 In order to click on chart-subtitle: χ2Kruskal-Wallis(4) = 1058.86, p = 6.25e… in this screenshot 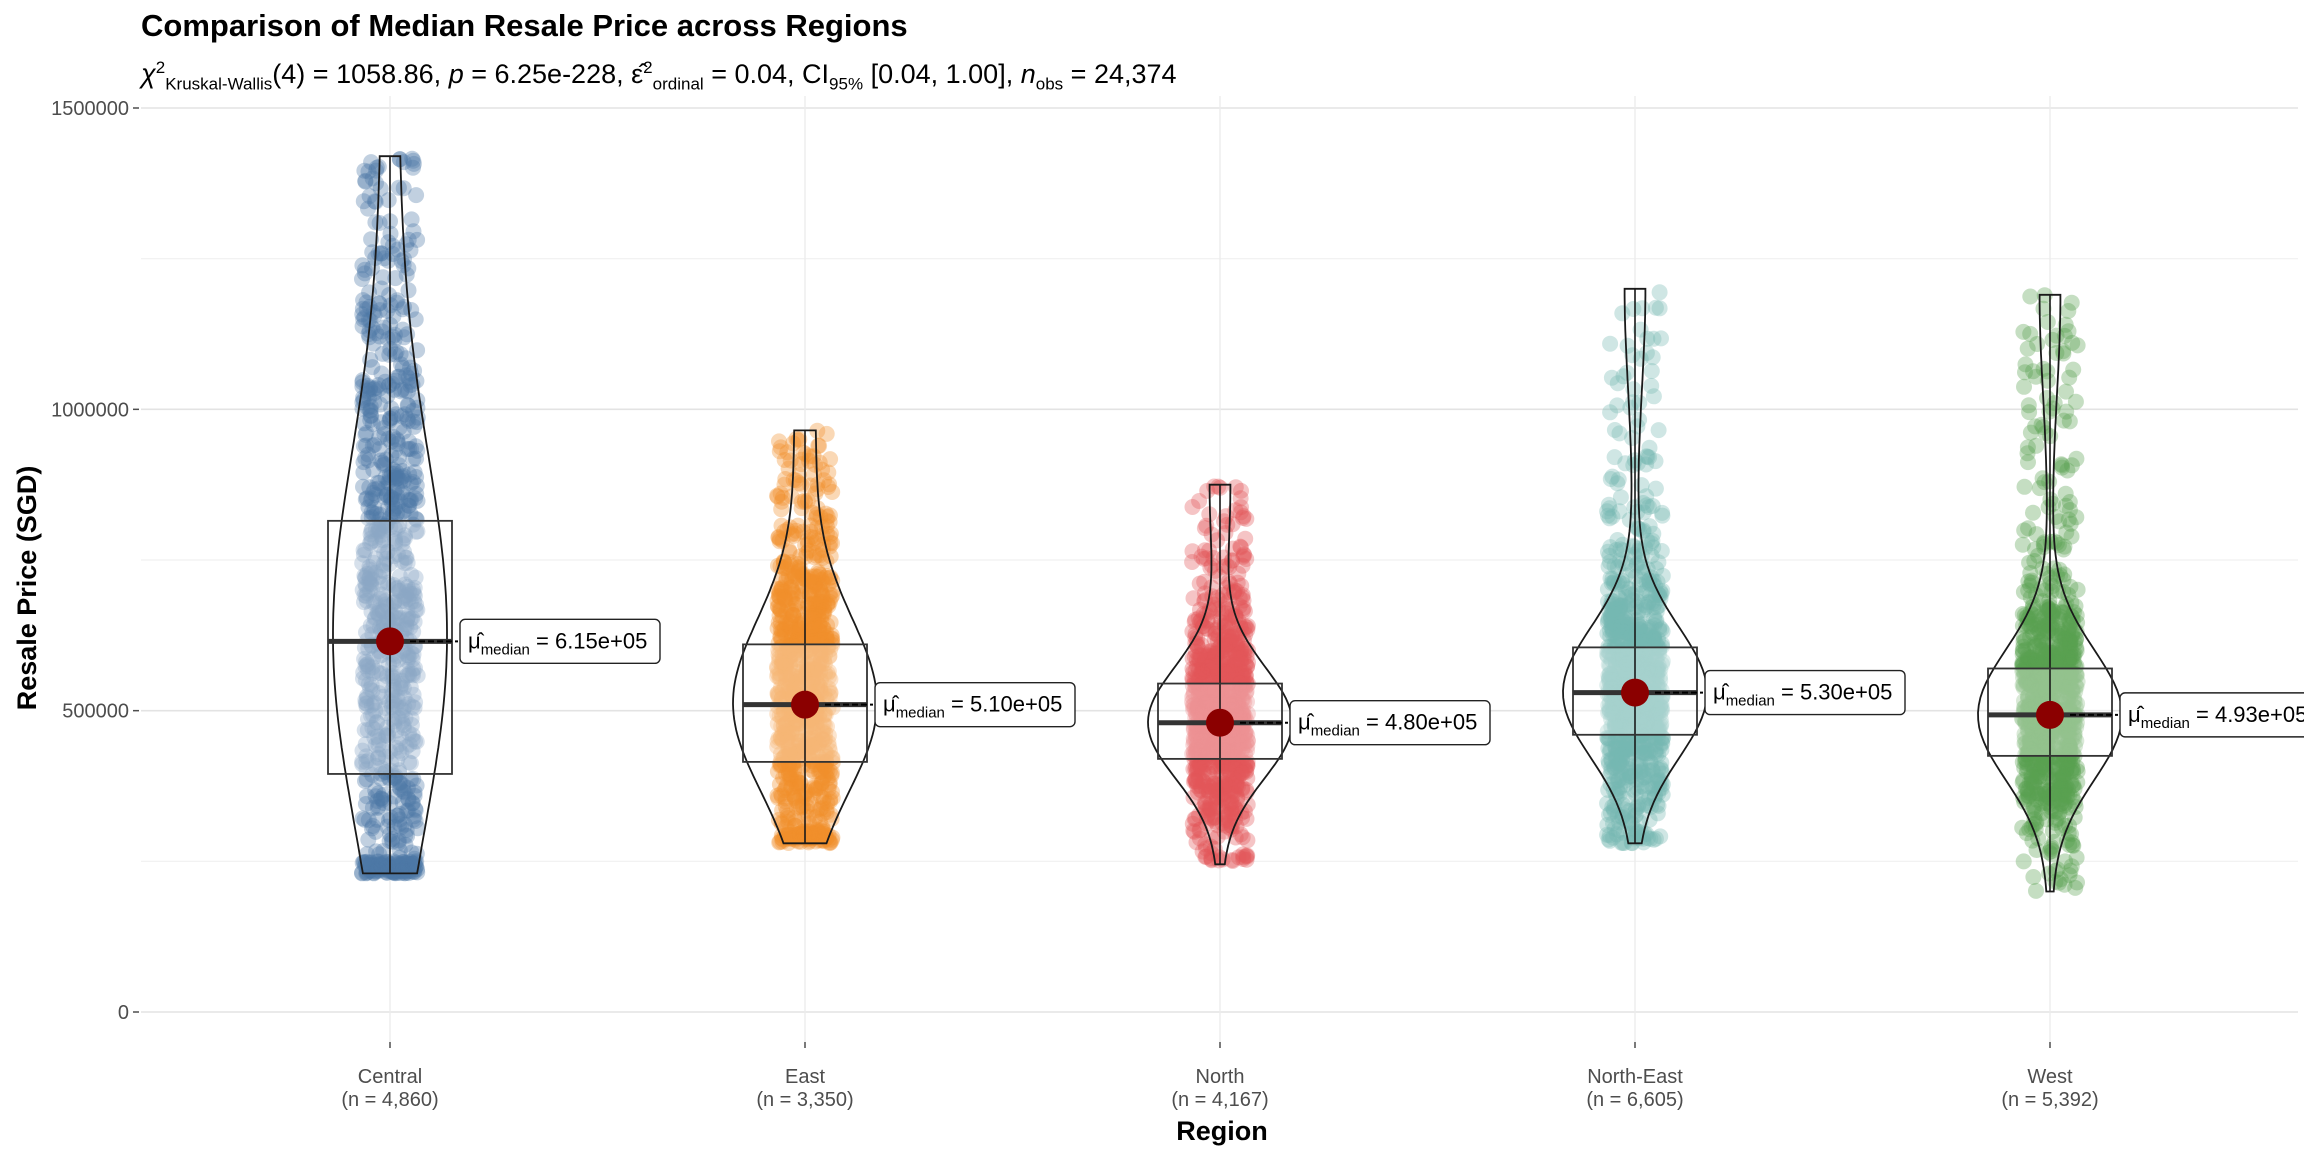, I will do `click(659, 76)`.